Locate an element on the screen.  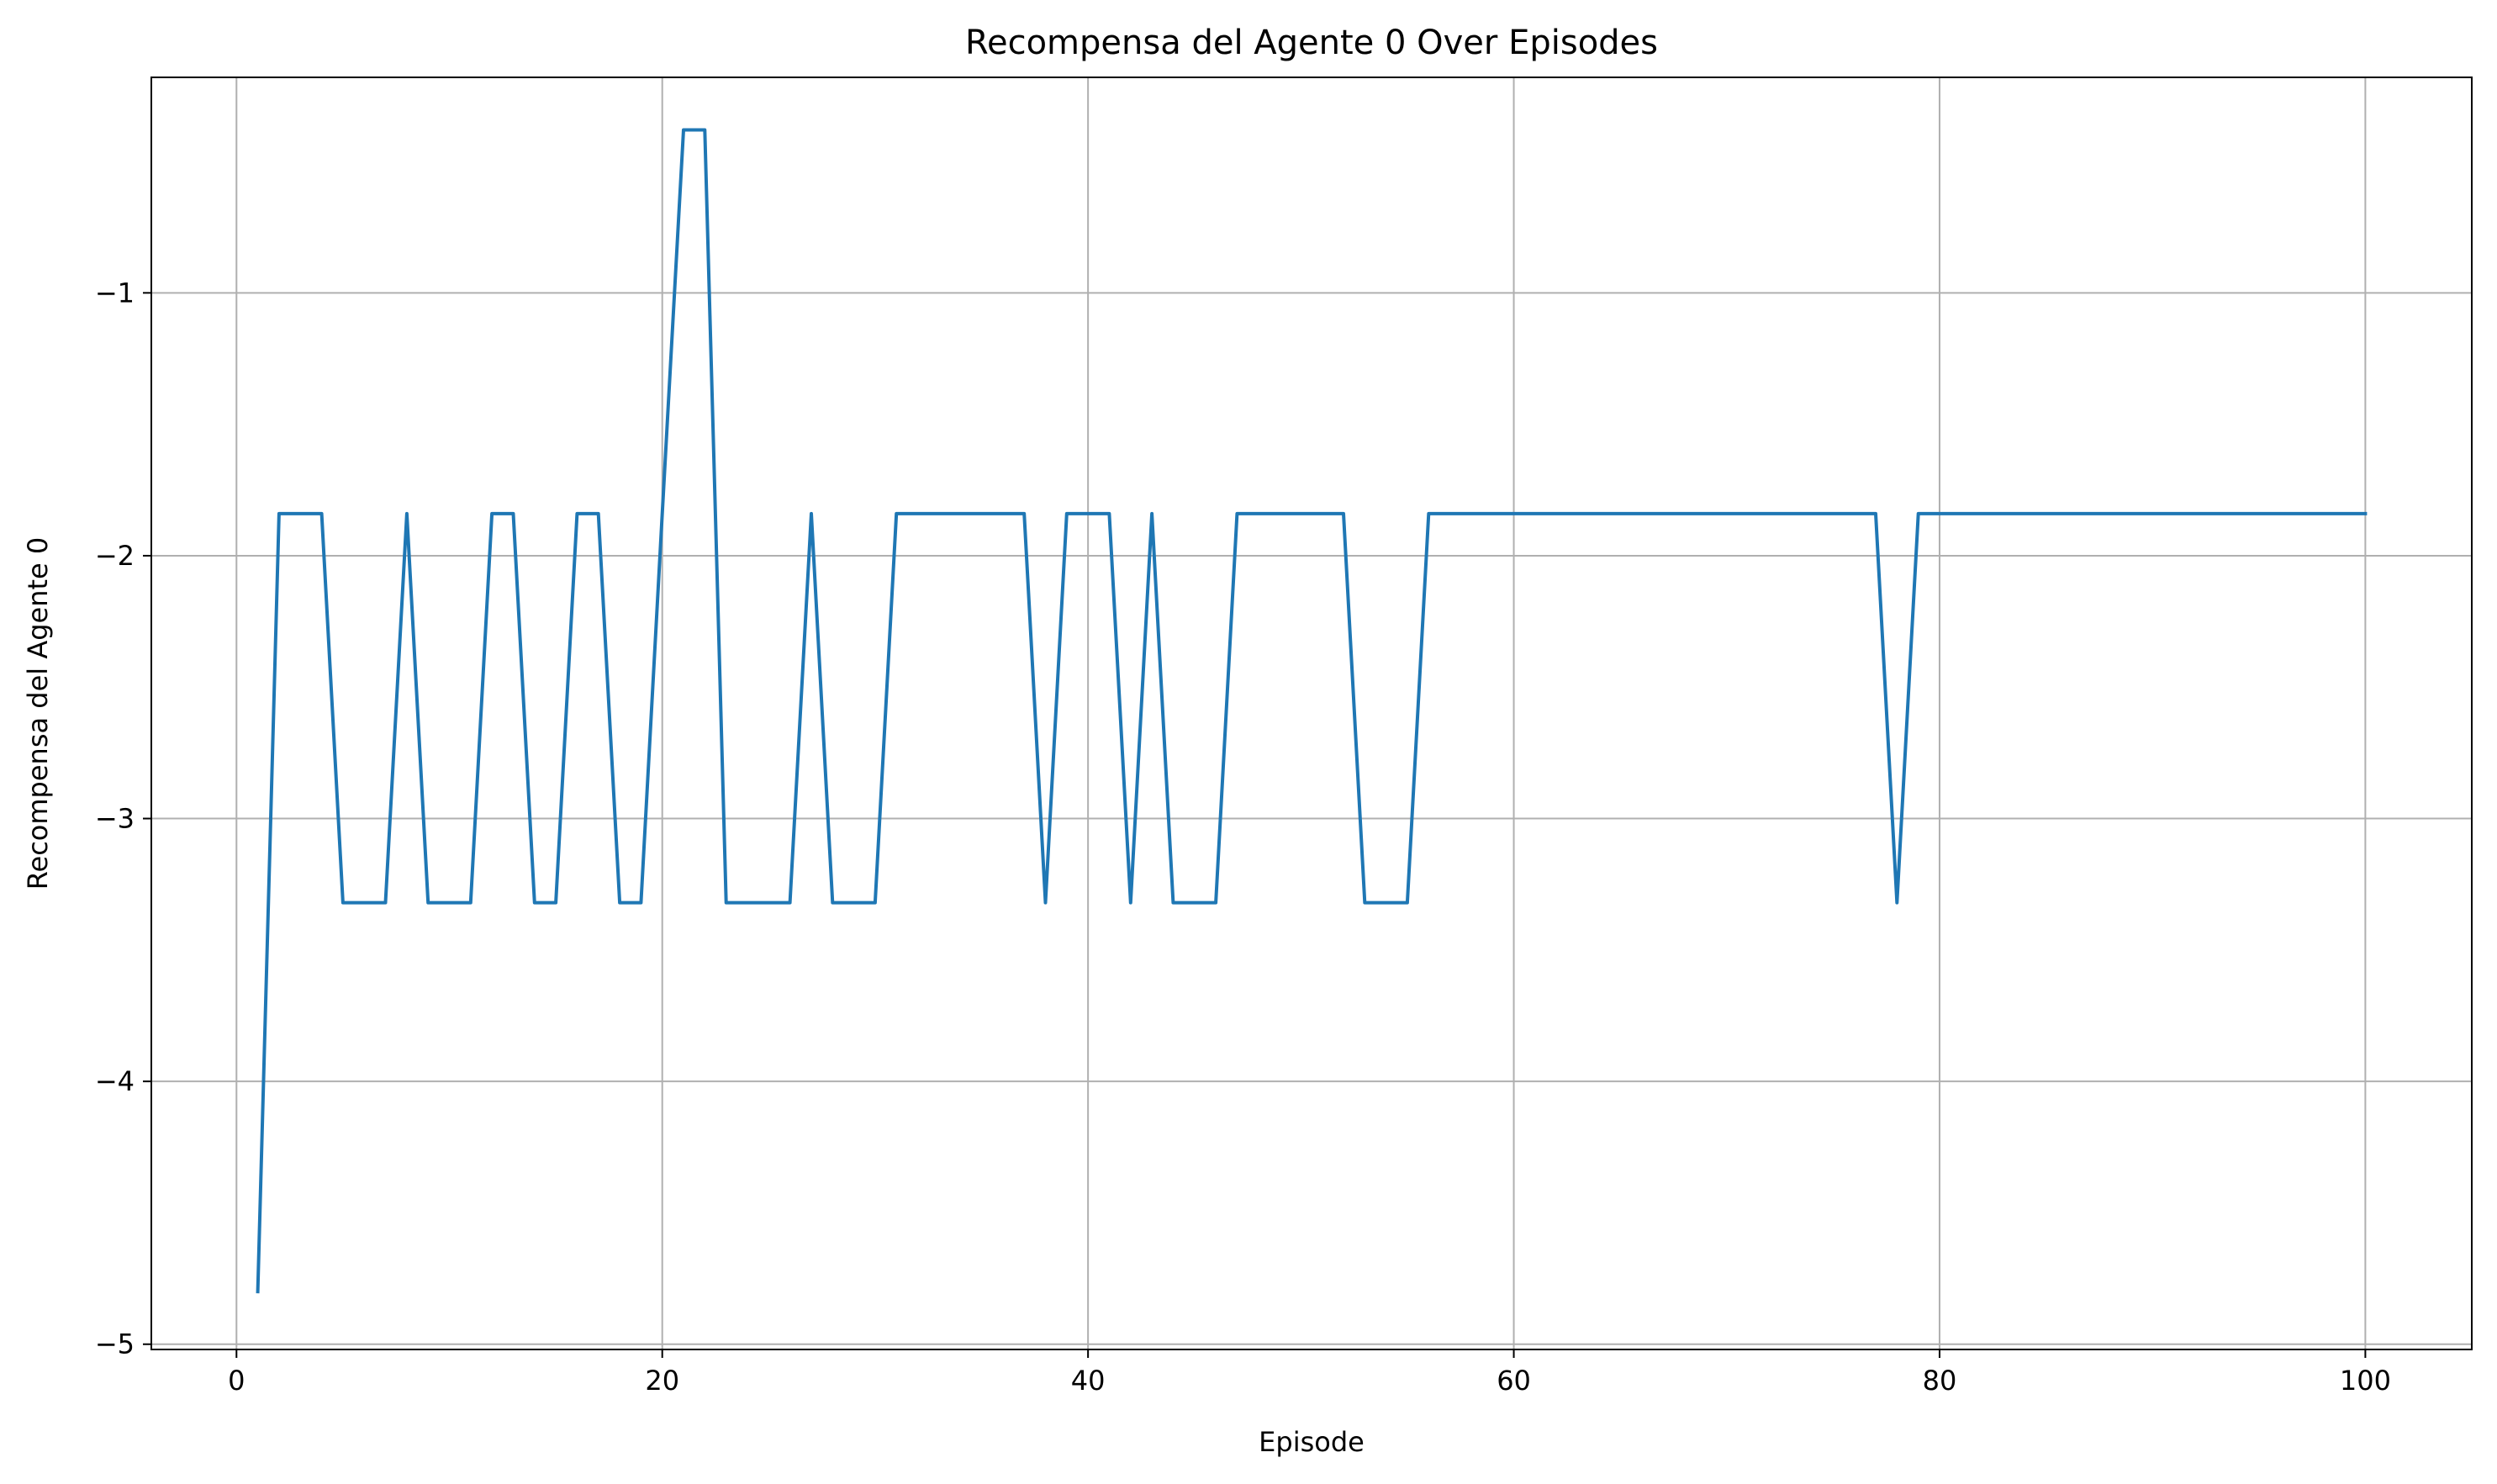
x-axis-title: Episode is located at coordinates (1312, 1442).